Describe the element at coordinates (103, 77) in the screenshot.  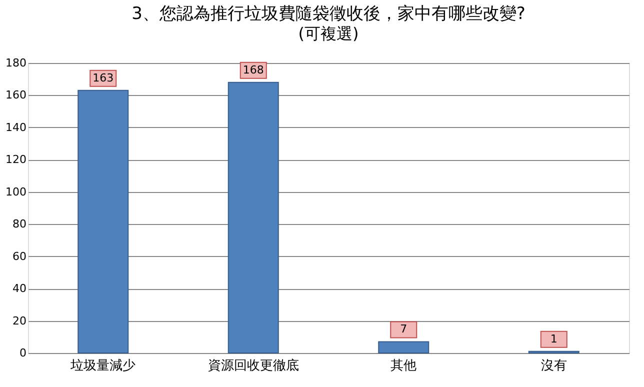
I see `data-label: 163` at that location.